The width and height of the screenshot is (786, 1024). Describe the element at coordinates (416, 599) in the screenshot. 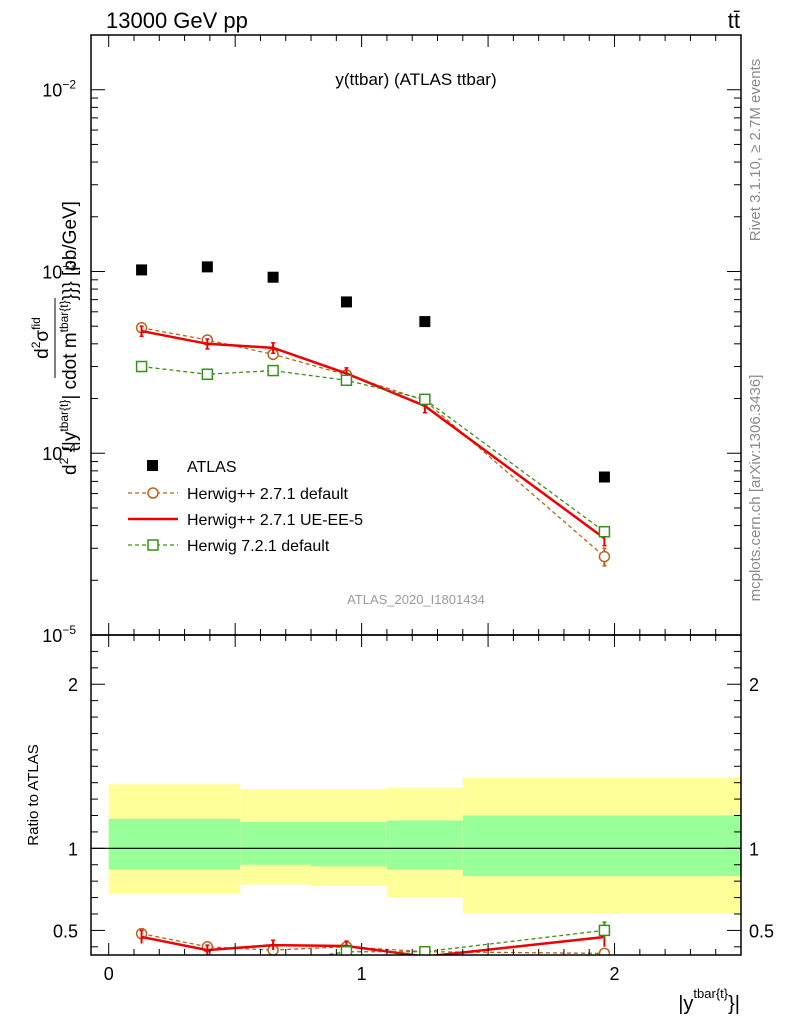

I see `main-watermark: ATLAS_2020_I1801434` at that location.